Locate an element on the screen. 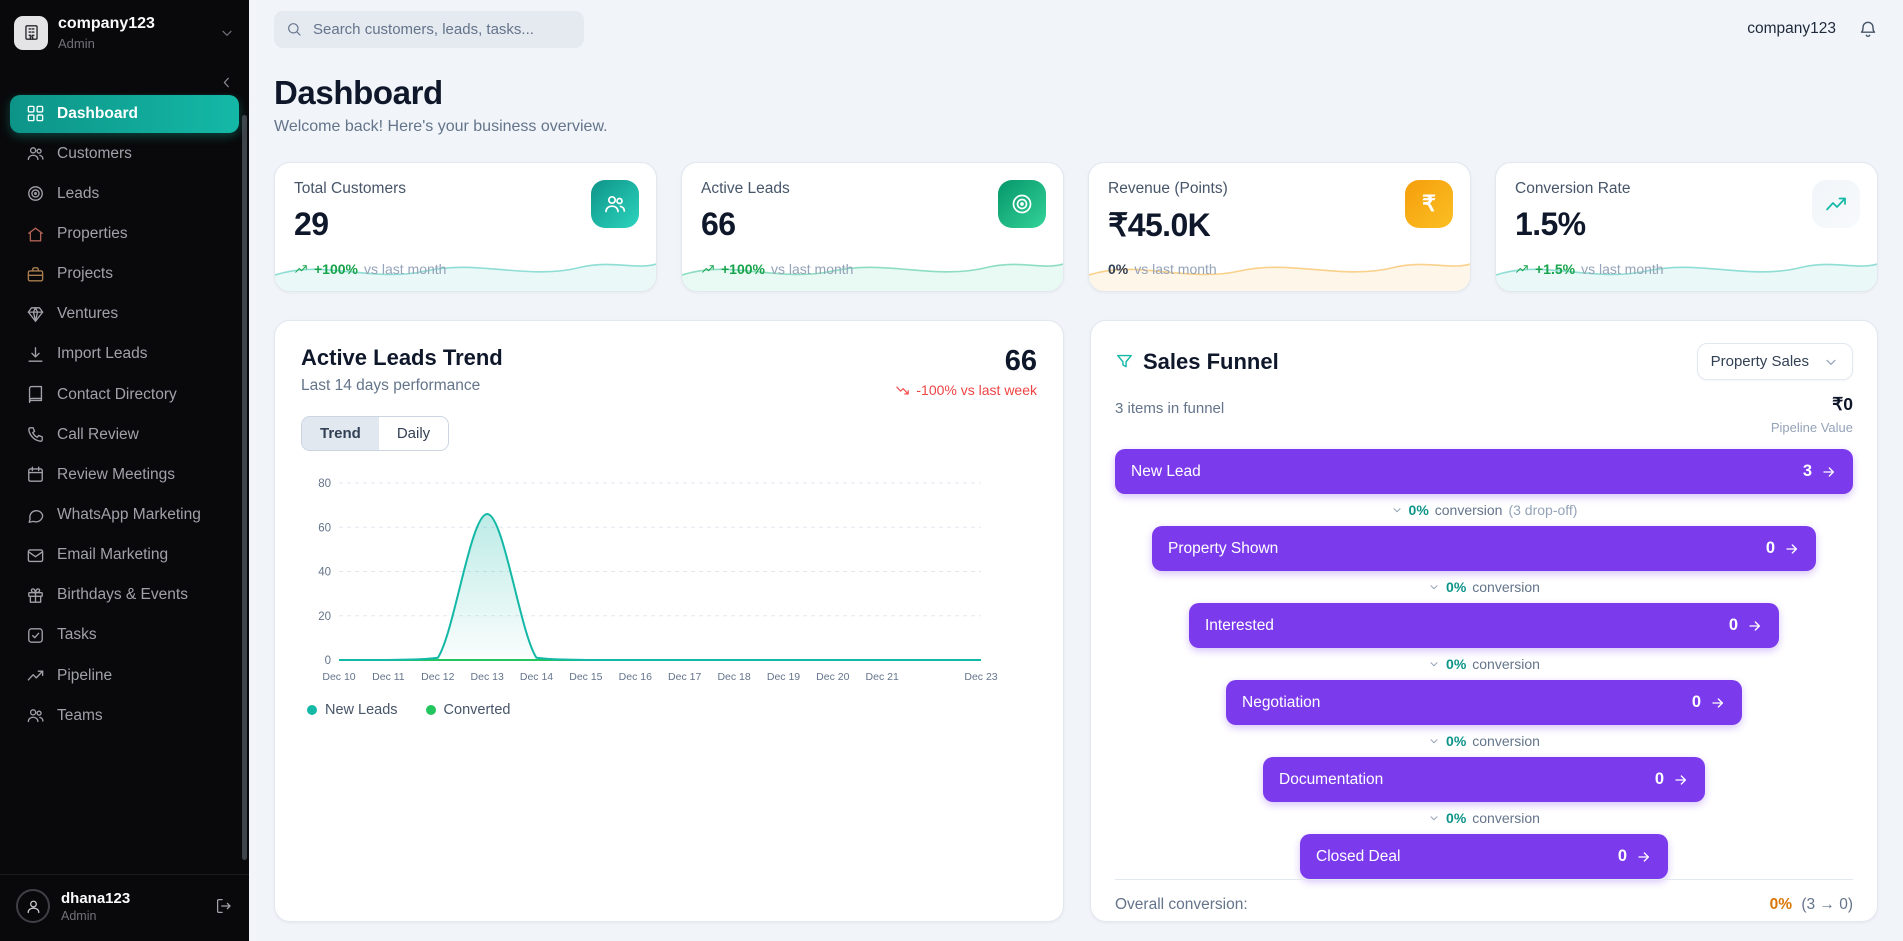 The width and height of the screenshot is (1903, 941). sidebar-item-contact-directory: Contact Directory is located at coordinates (124, 395).